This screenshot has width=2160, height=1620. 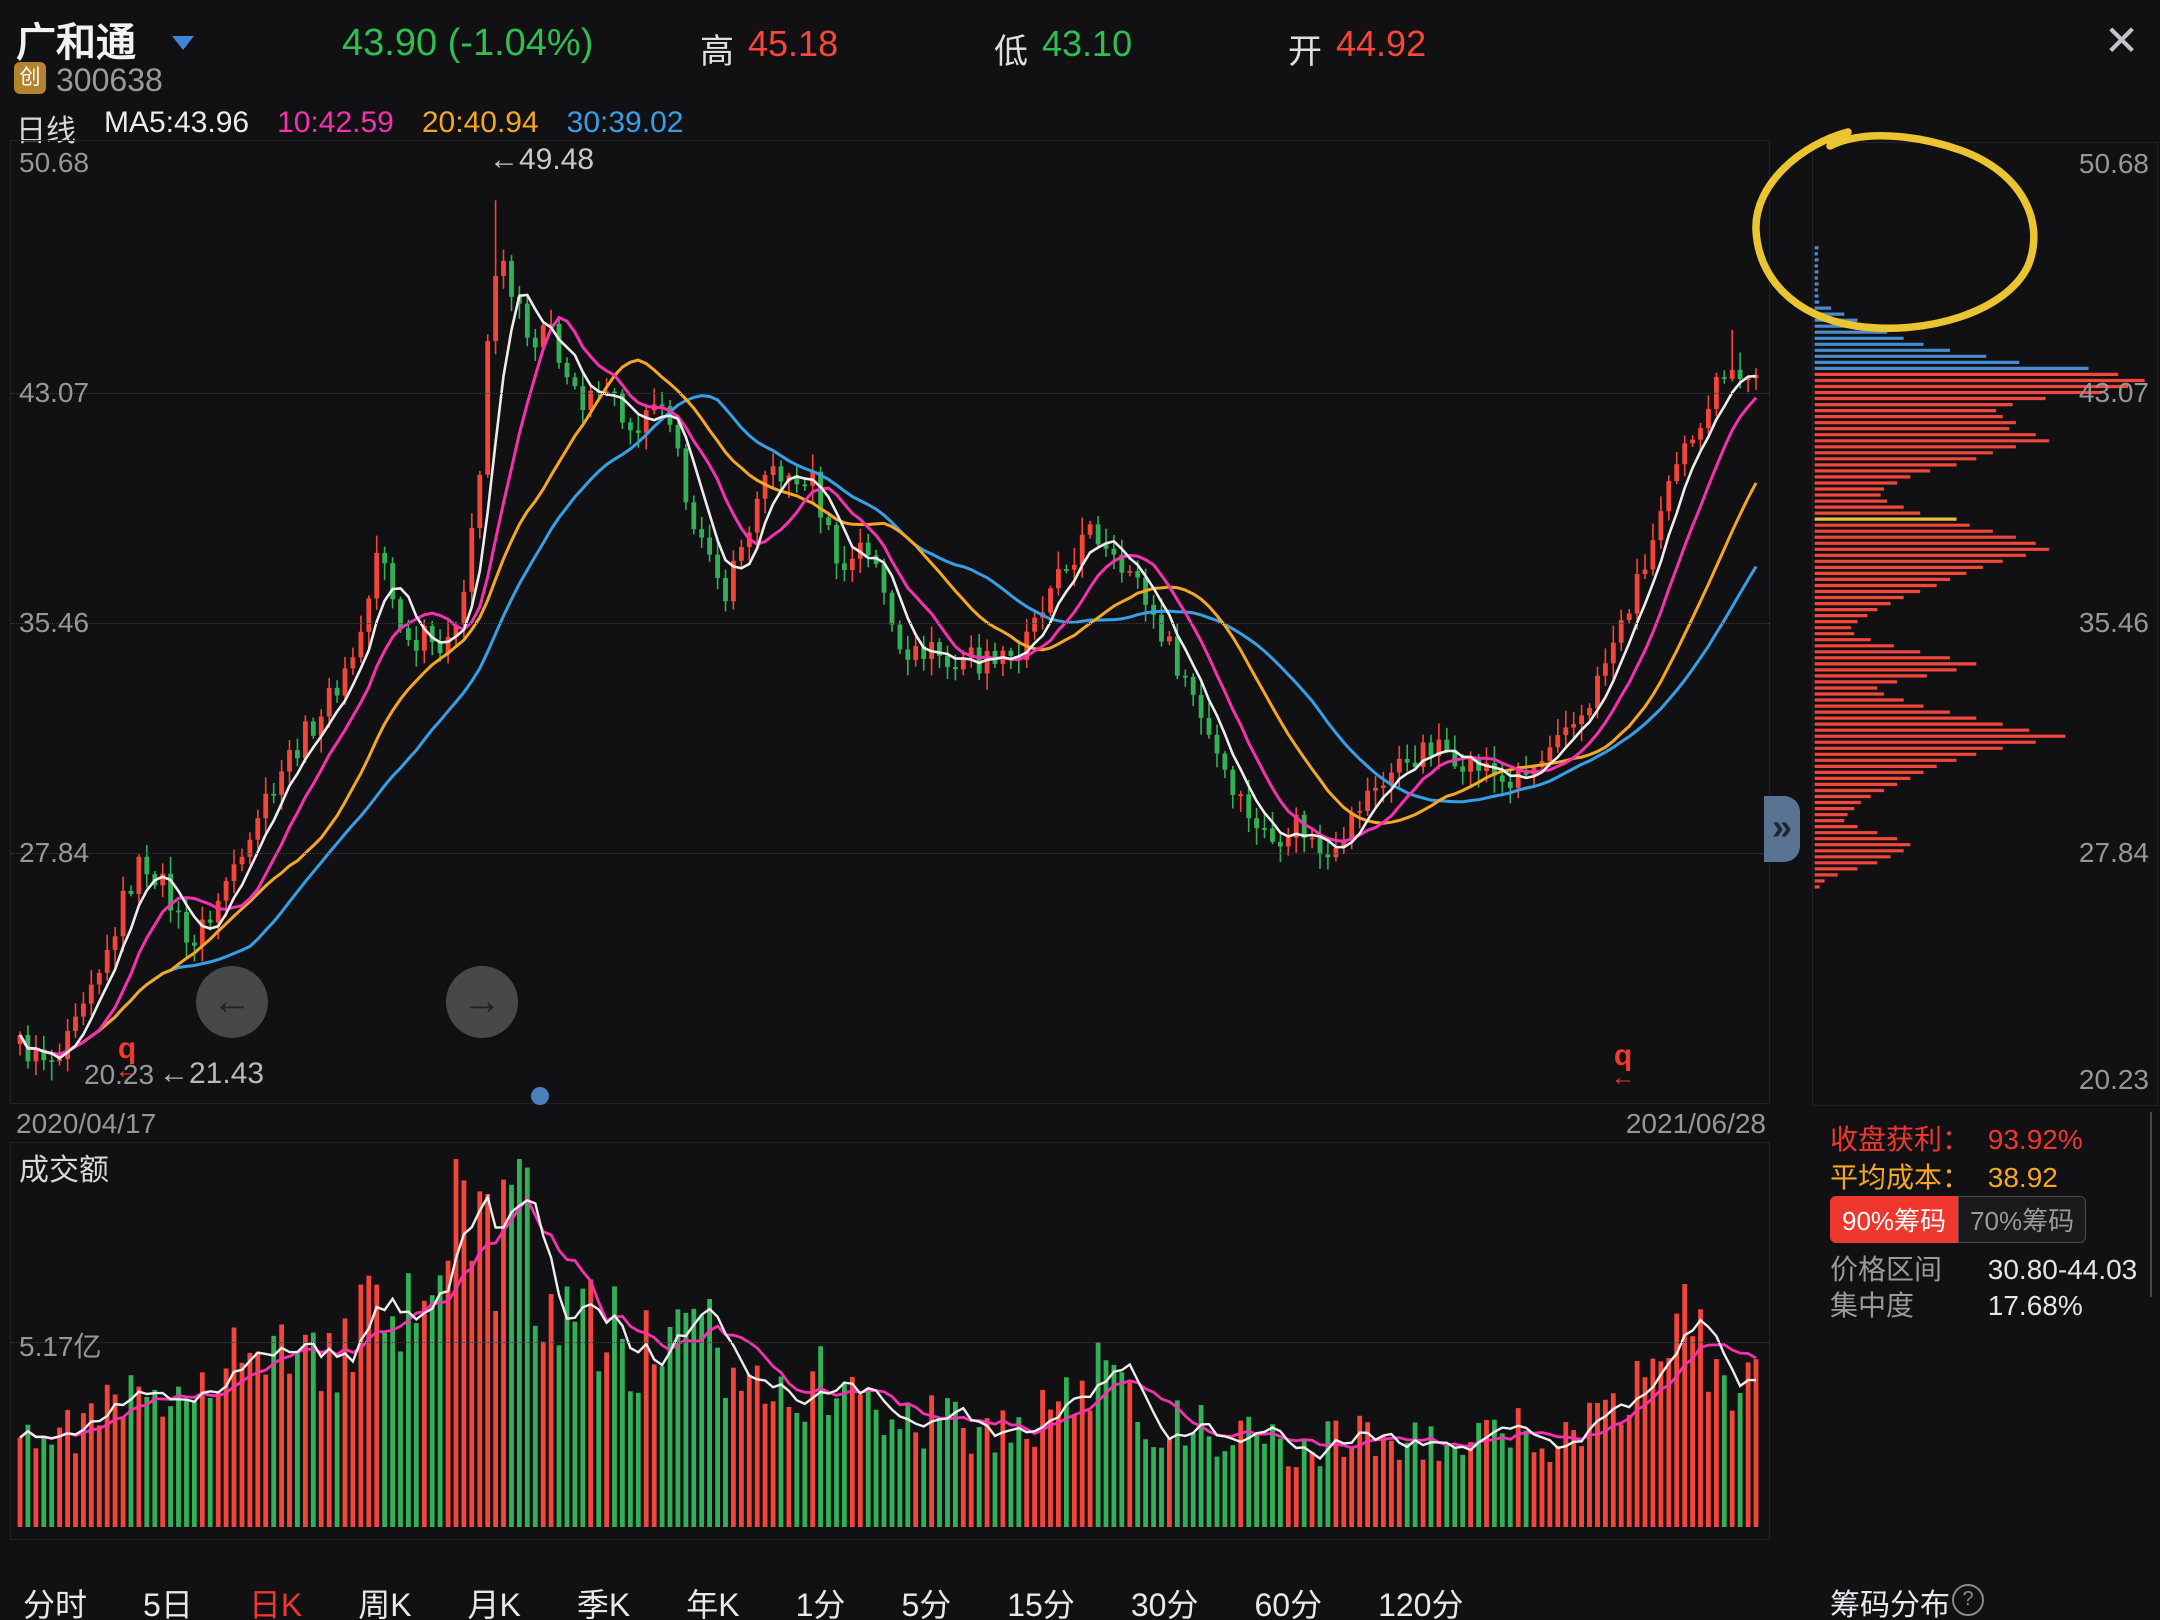 I want to click on chip-y-tick: 27.84, so click(x=2113, y=852).